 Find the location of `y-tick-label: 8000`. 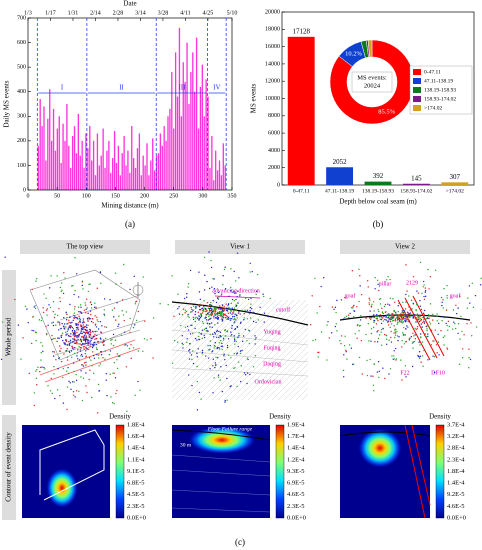

y-tick-label: 8000 is located at coordinates (274, 116).